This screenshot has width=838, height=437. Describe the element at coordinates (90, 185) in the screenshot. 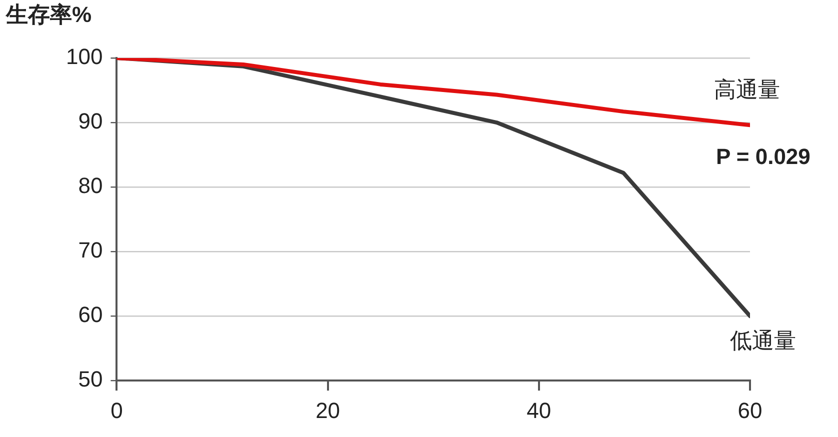

I see `y-tick-label: 80` at that location.